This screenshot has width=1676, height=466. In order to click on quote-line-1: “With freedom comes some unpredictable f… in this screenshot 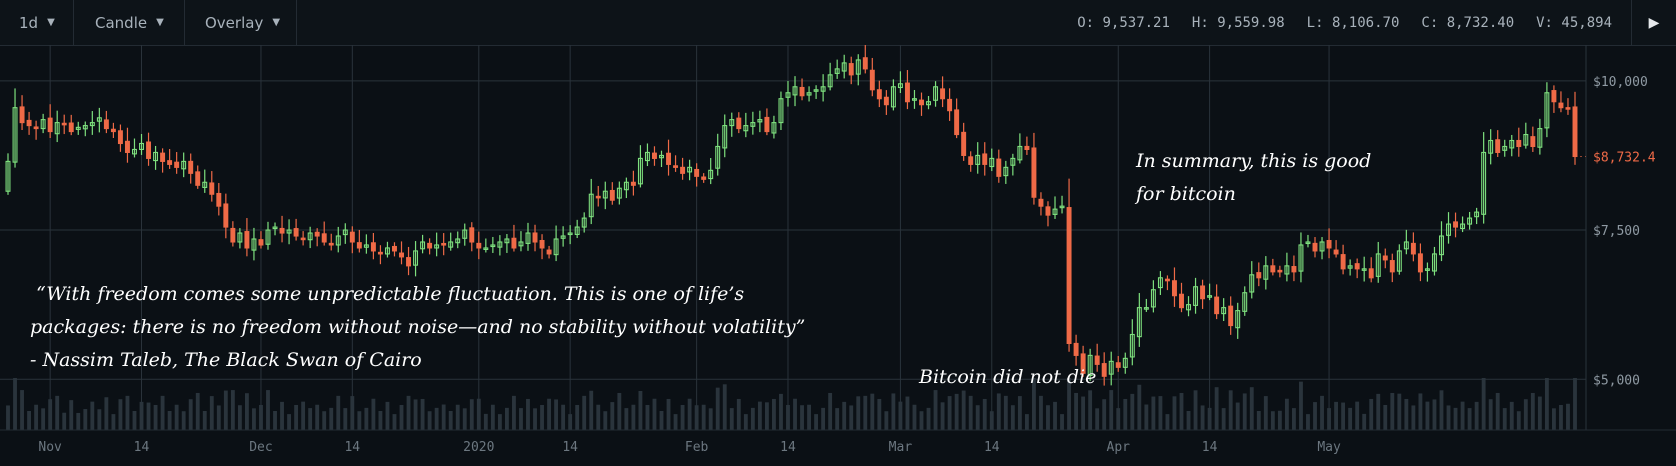, I will do `click(390, 294)`.